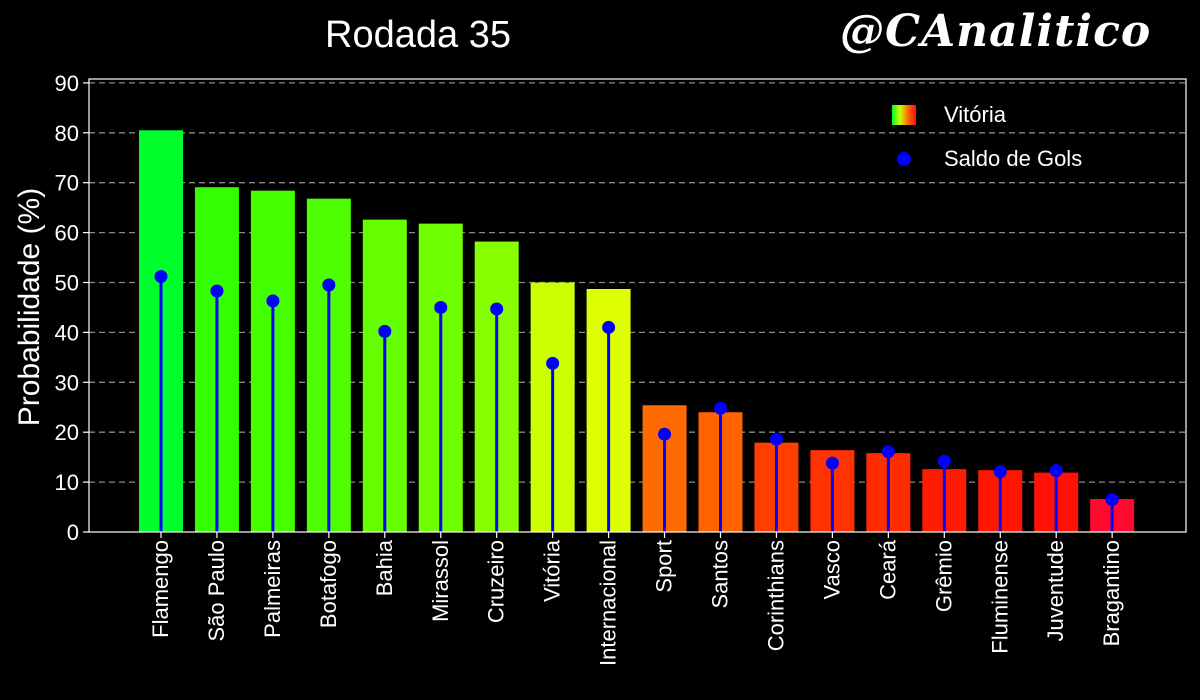  I want to click on x-tick-label: Palmeiras, so click(272, 589).